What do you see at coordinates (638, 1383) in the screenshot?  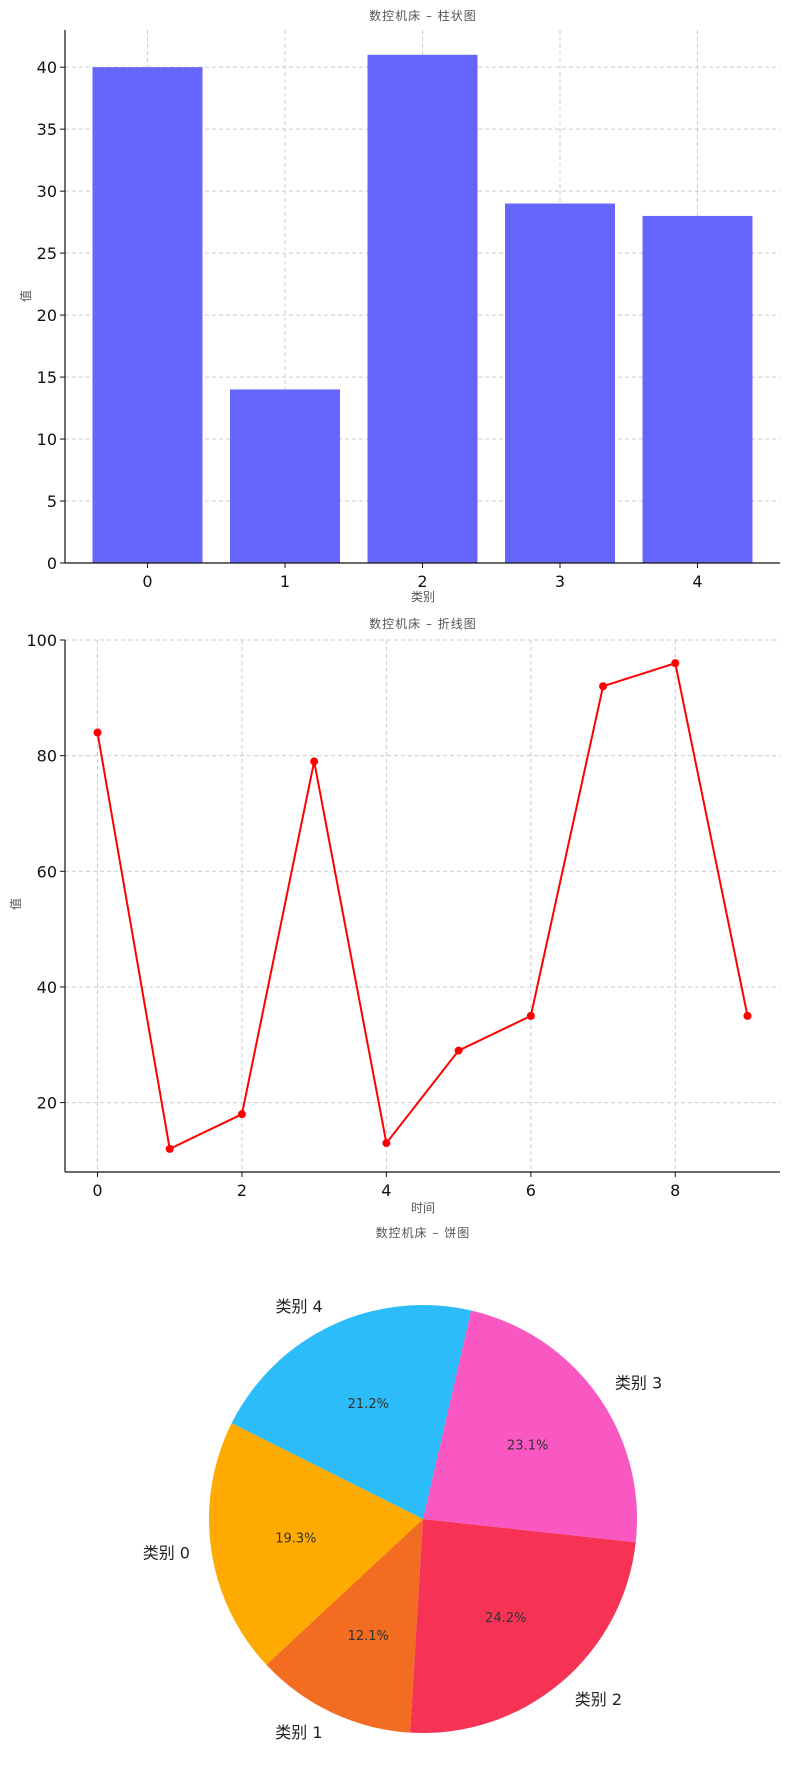 I see `pie-slice-label: 类别 3` at bounding box center [638, 1383].